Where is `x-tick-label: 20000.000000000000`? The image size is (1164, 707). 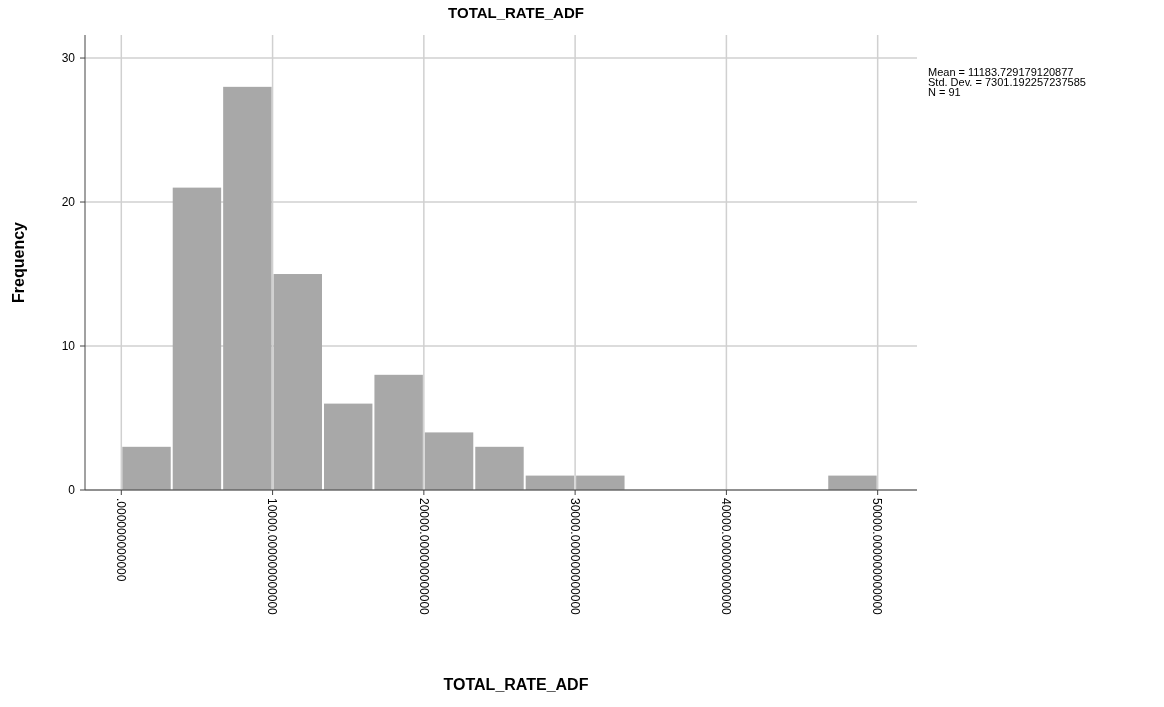
x-tick-label: 20000.000000000000 is located at coordinates (423, 557).